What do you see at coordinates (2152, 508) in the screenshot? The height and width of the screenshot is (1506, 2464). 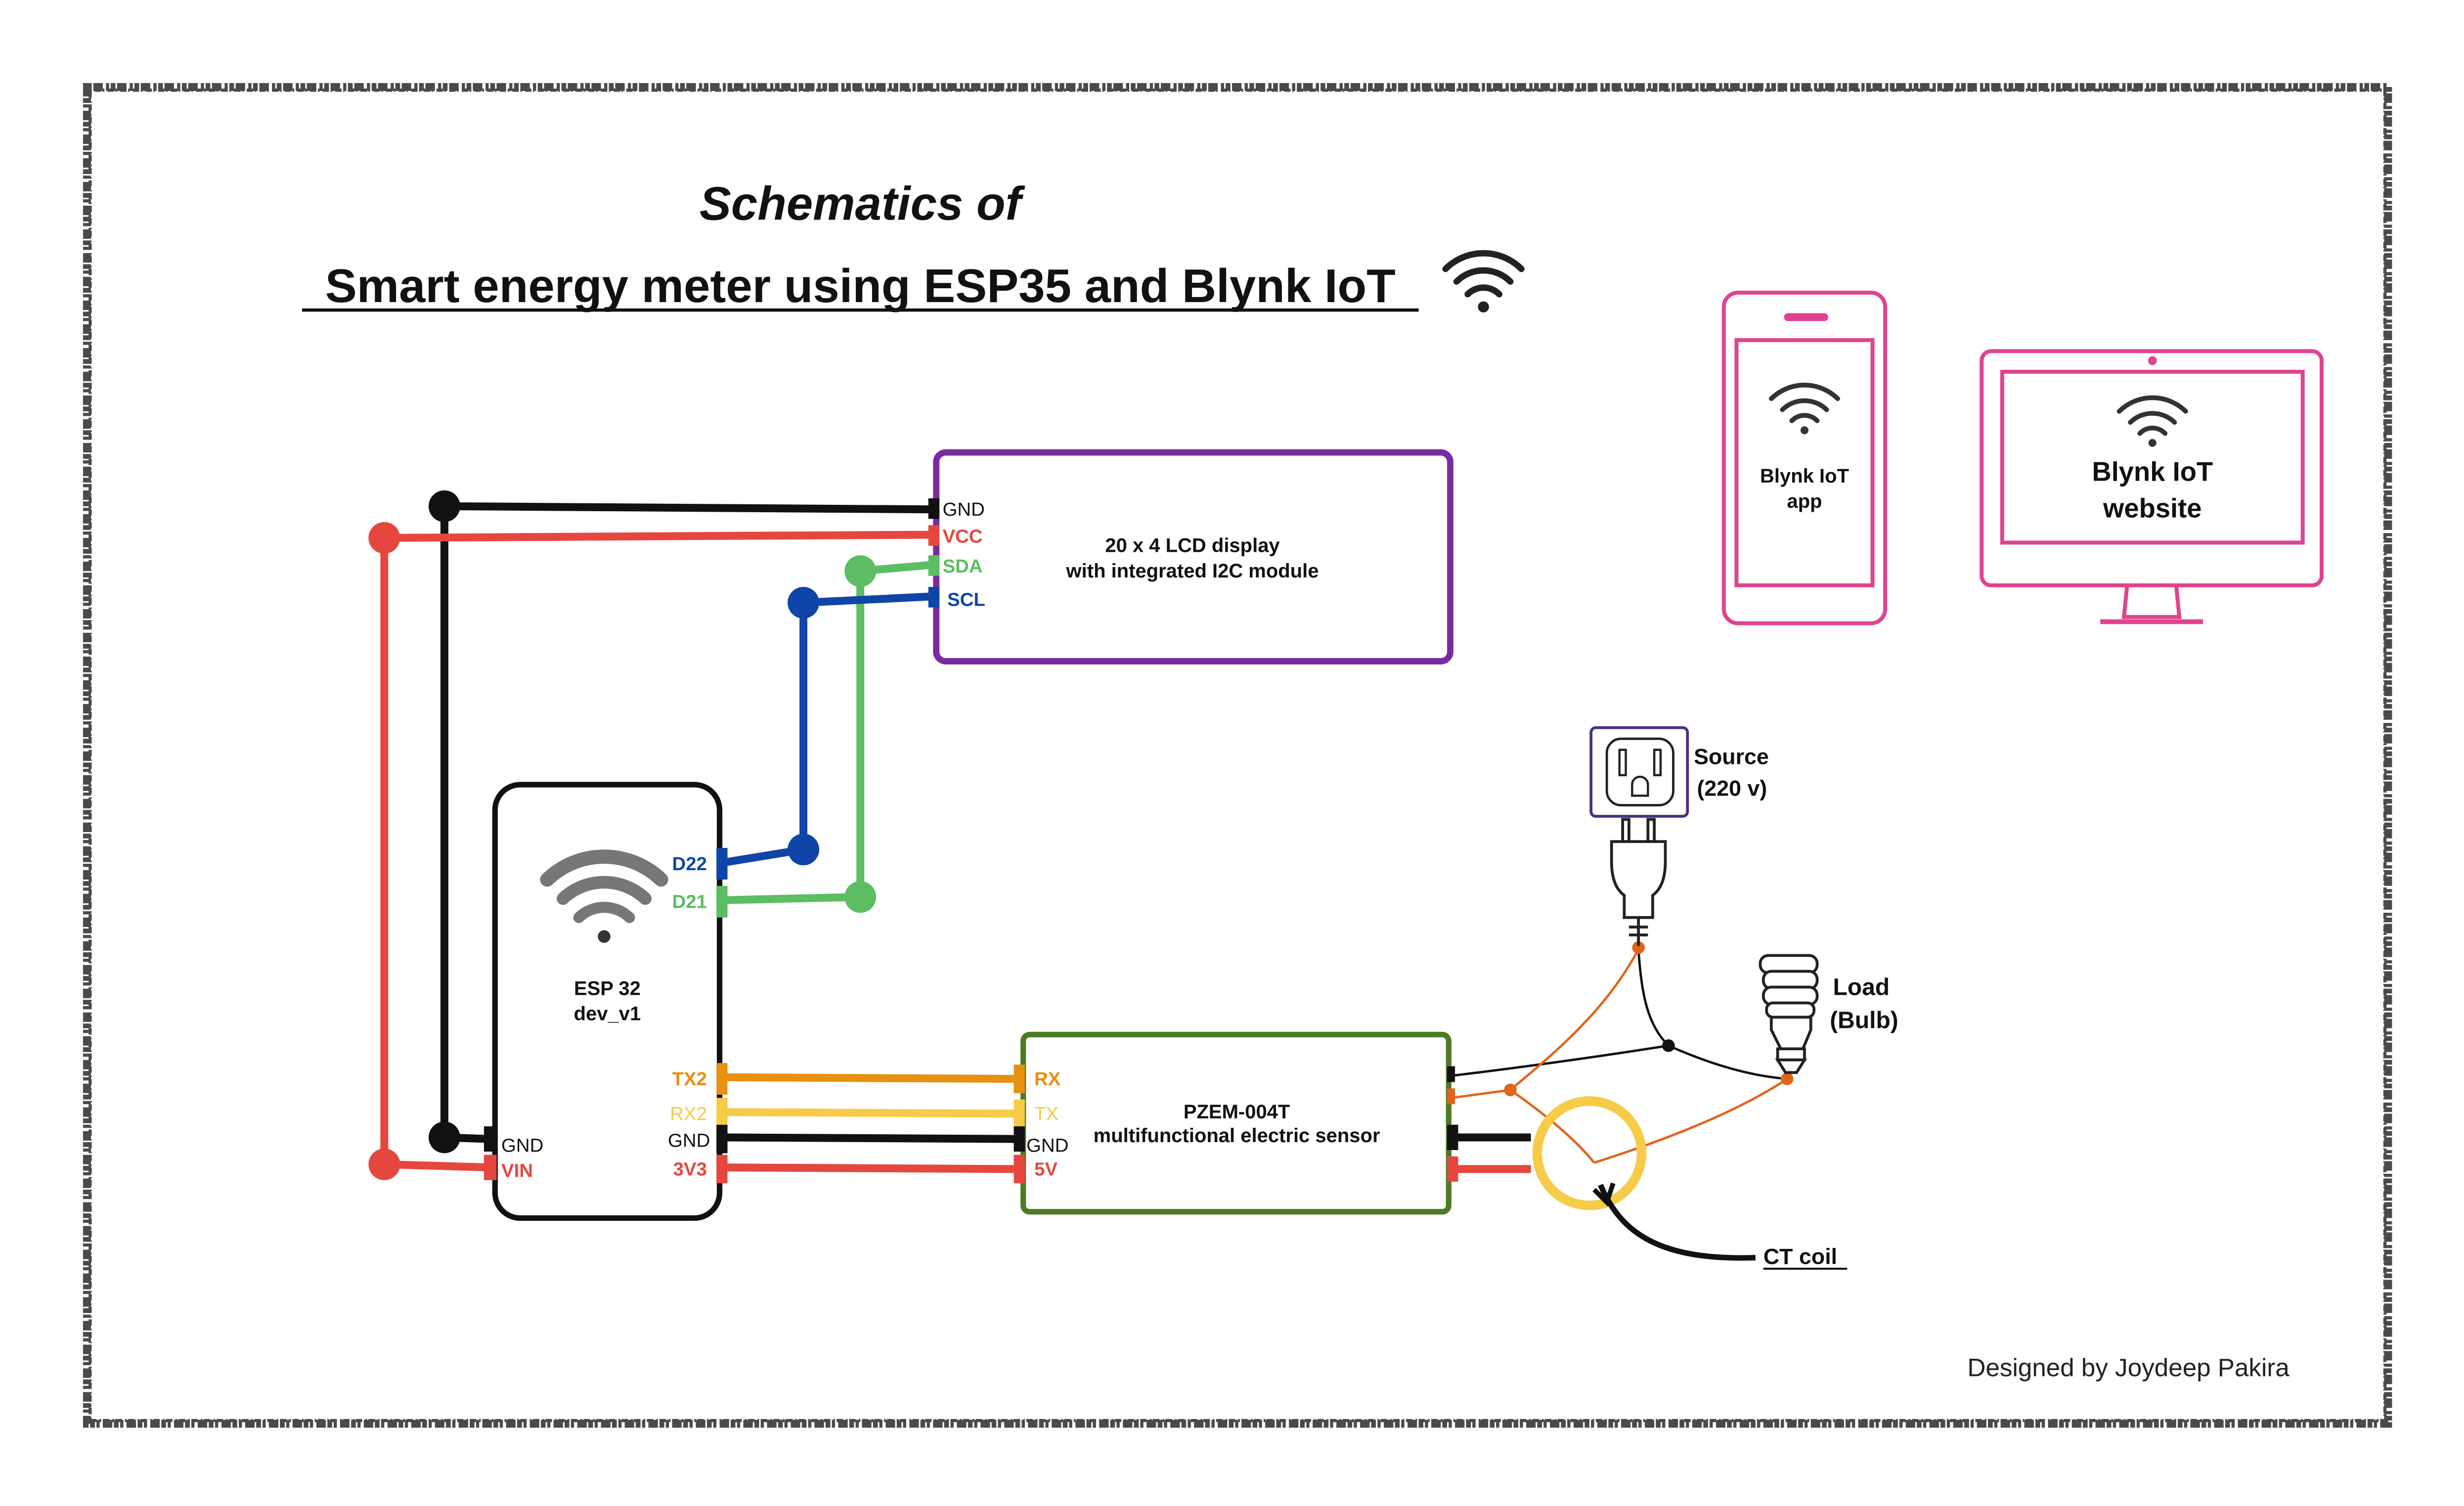 I see `monitor-label-line2: website` at bounding box center [2152, 508].